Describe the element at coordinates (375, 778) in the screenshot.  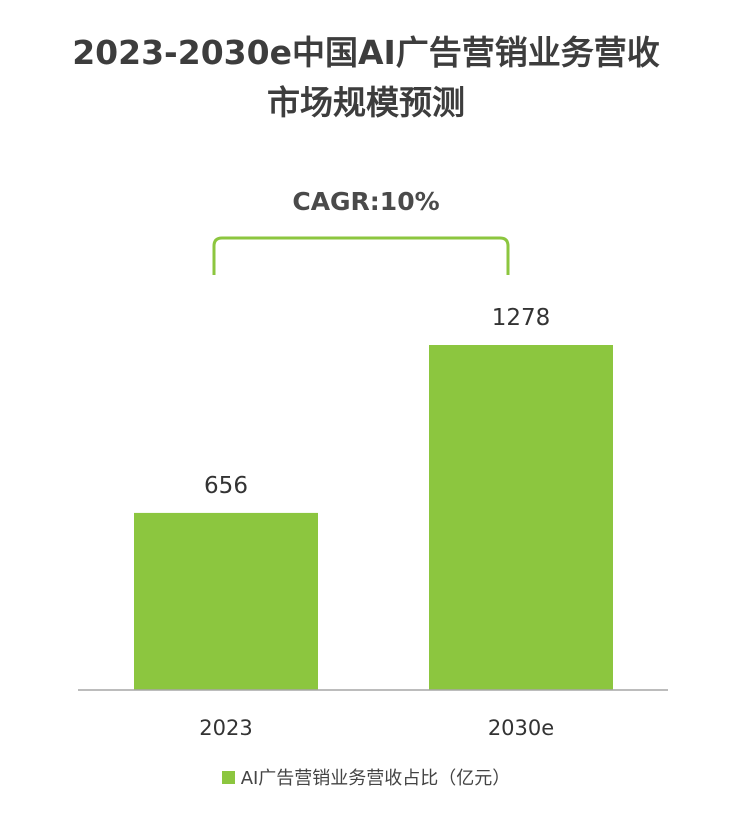
I see `legend-label: AI广告营销业务营收占比（亿元）` at that location.